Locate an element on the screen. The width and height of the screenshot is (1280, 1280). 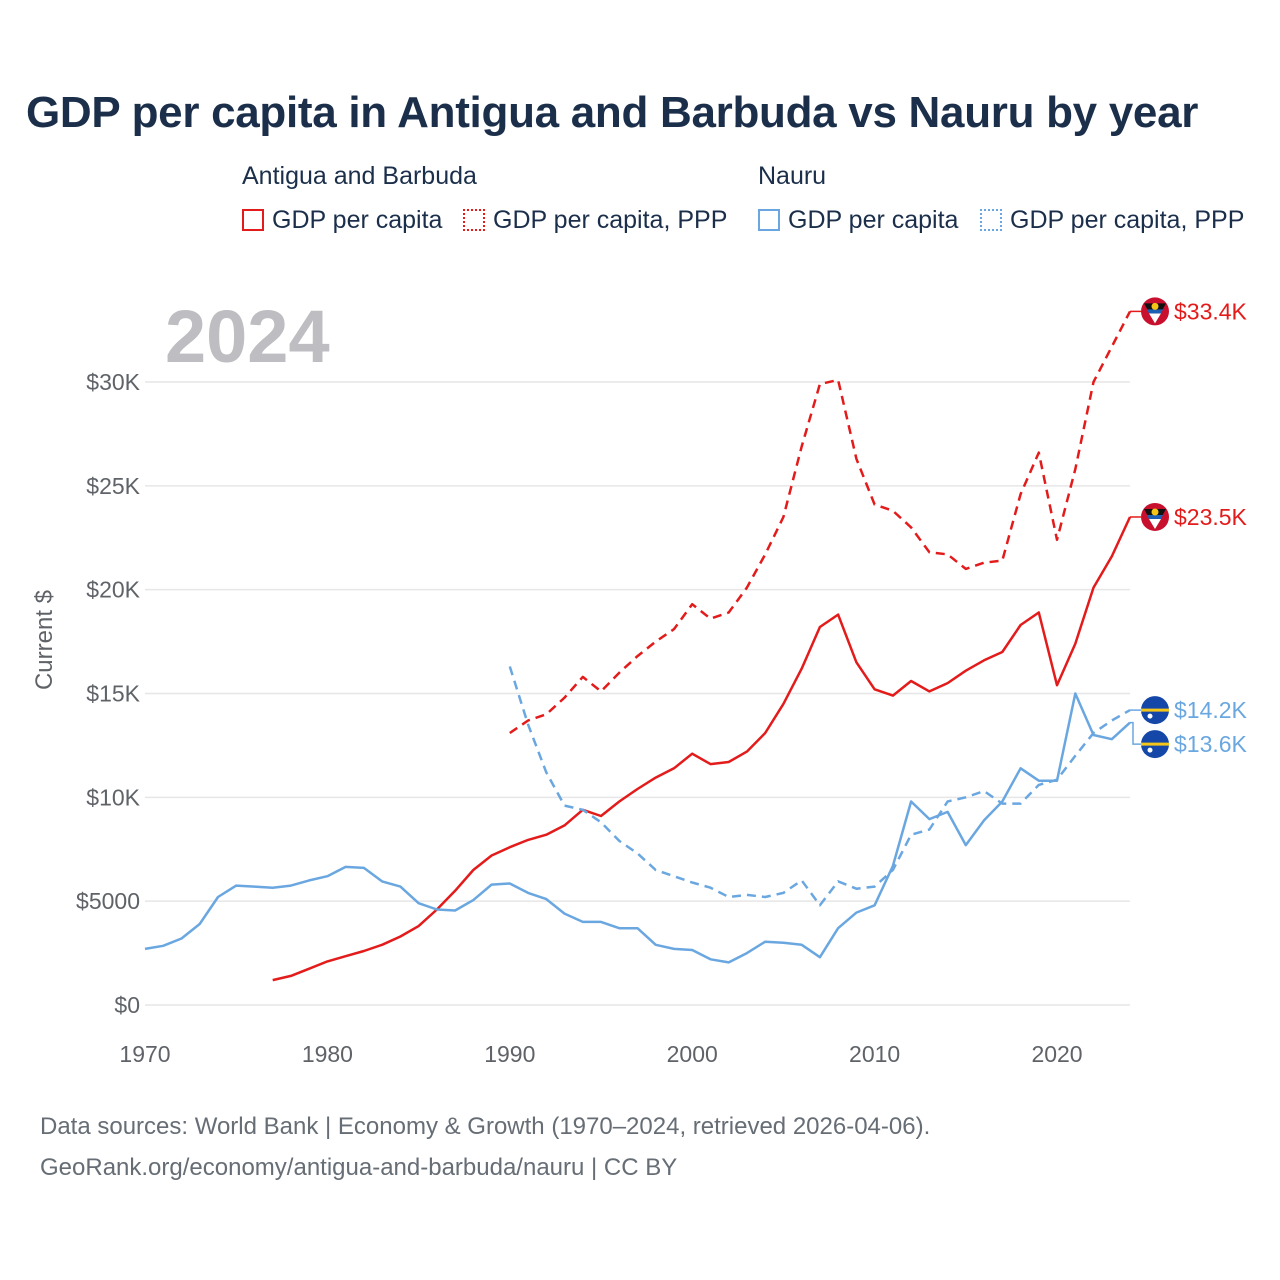
y-tick-label: $30K is located at coordinates (113, 382).